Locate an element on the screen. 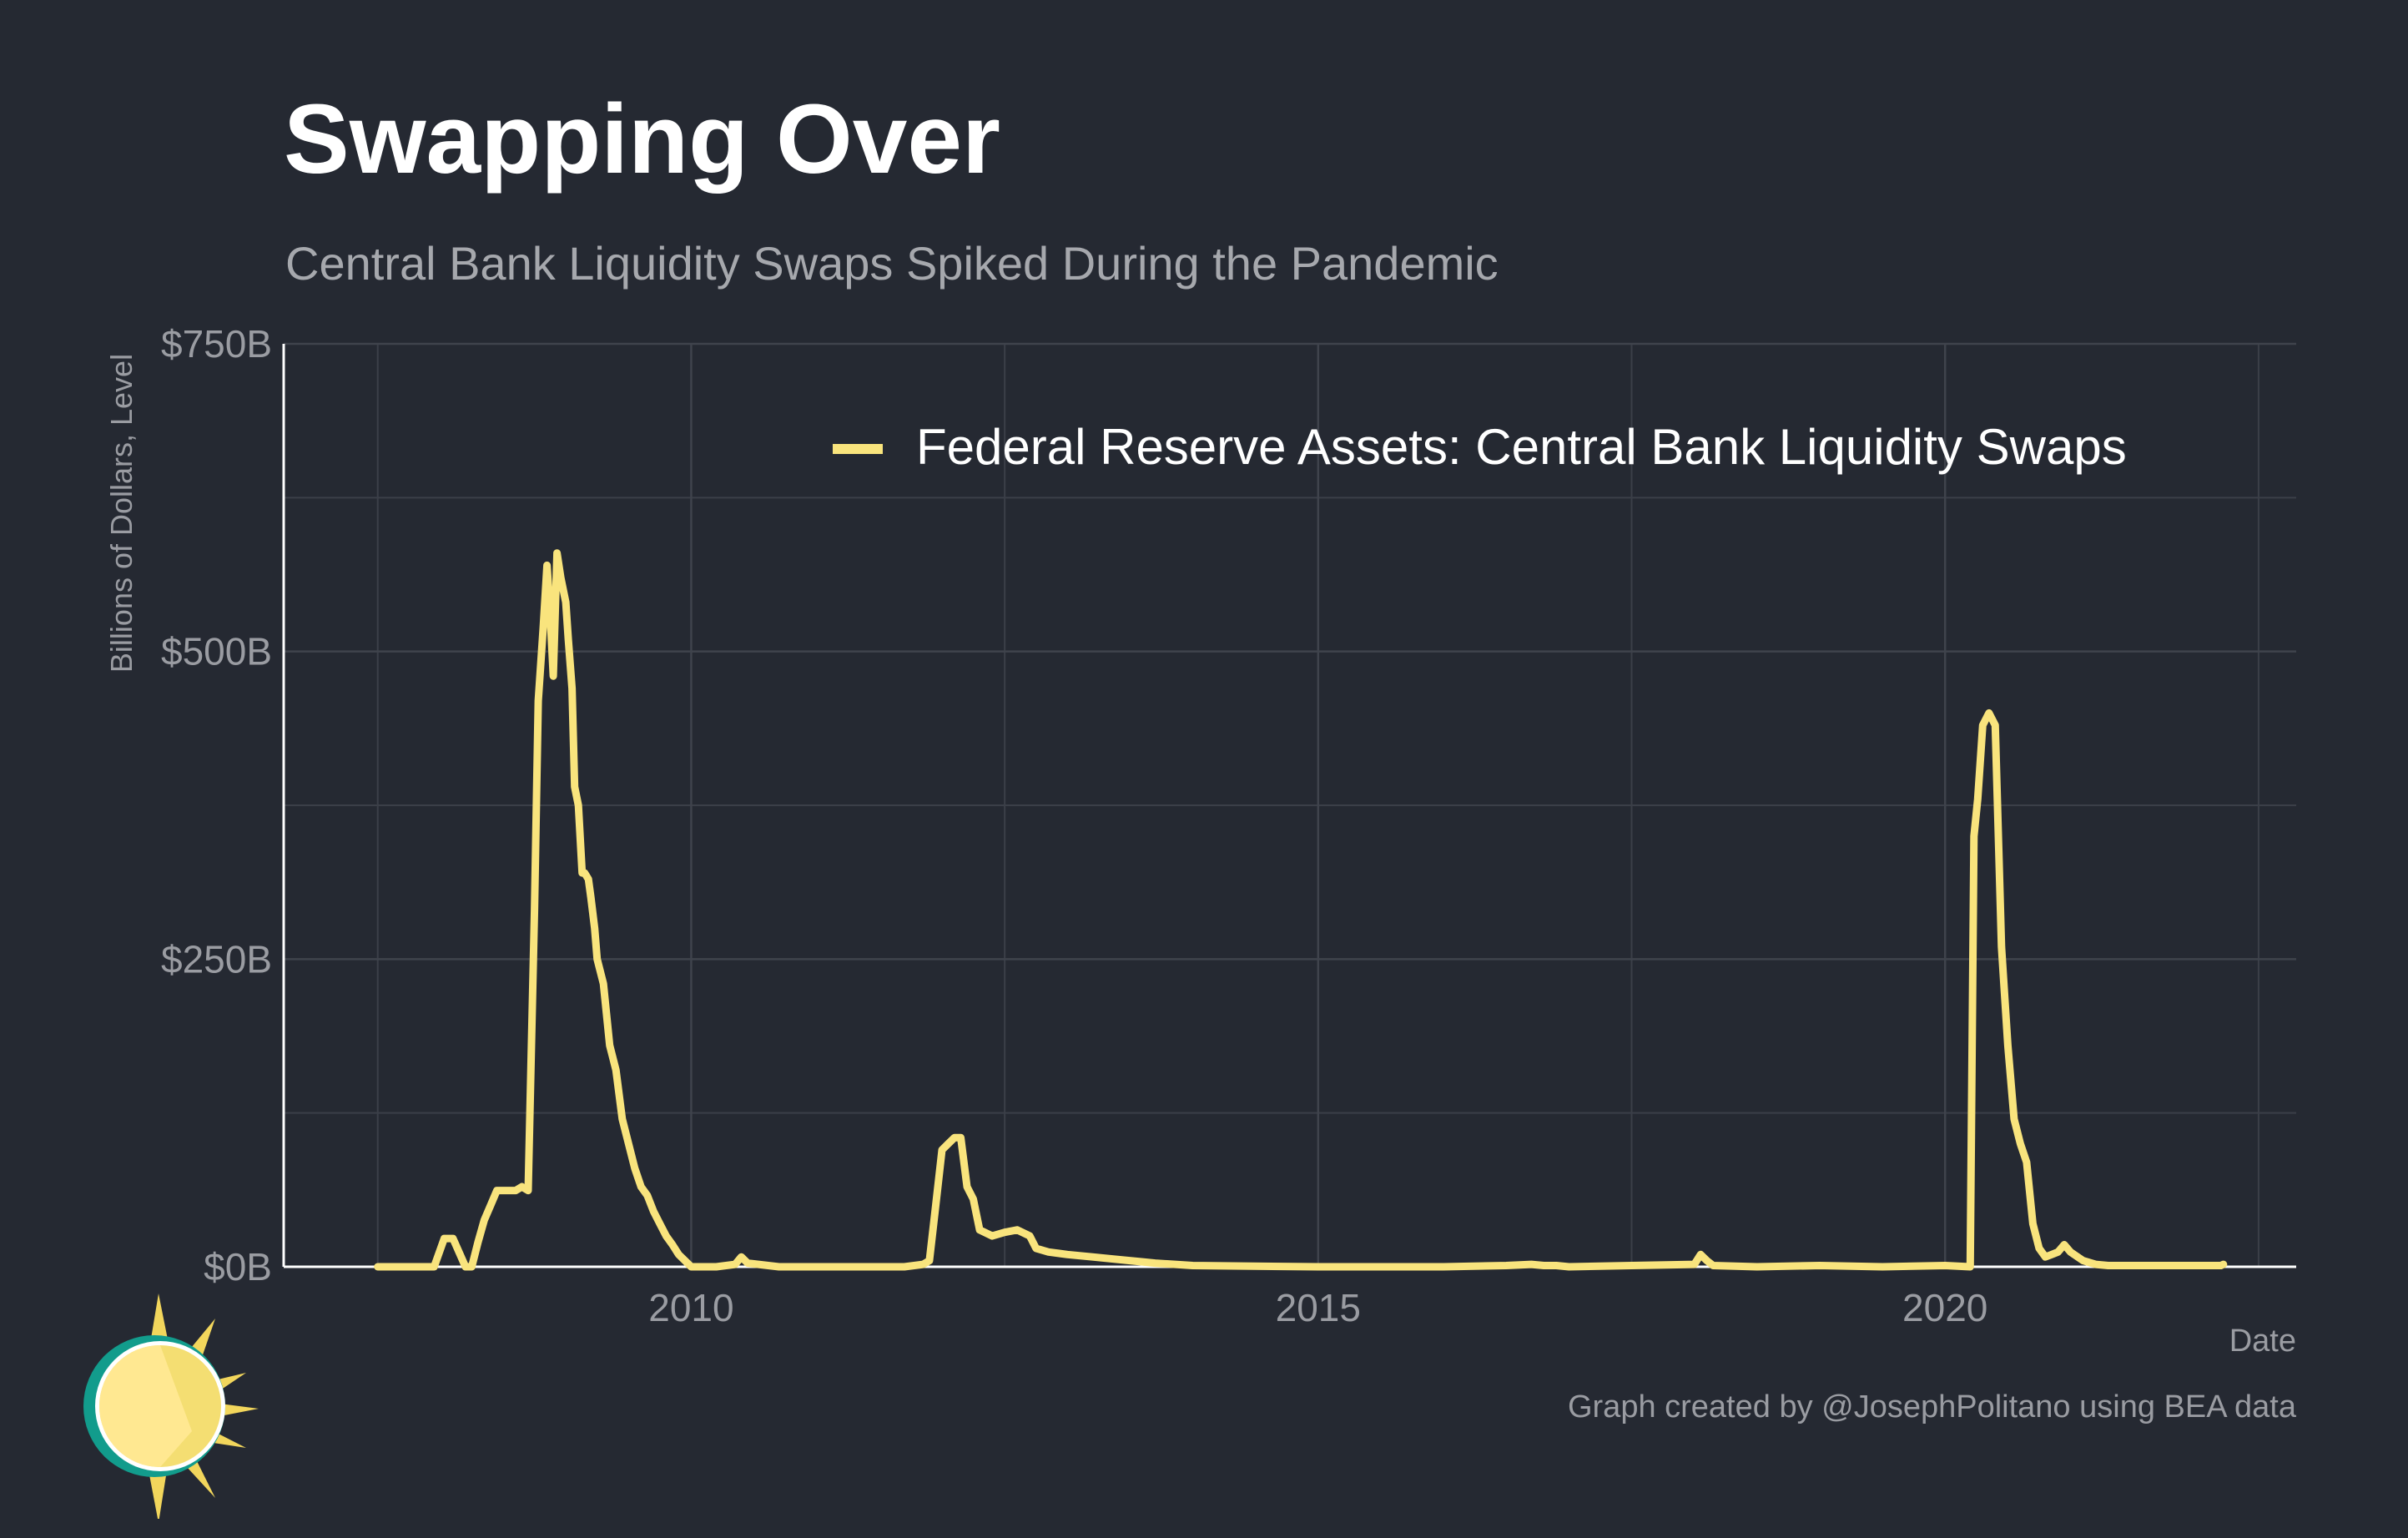  y-tick-label: $750B is located at coordinates (216, 344).